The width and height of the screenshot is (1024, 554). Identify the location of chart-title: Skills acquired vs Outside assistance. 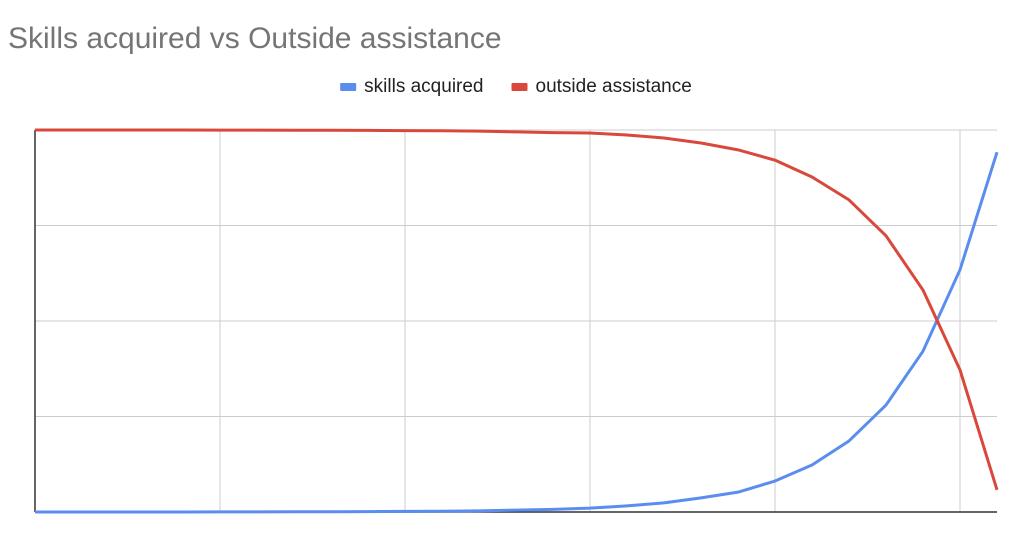
(255, 38).